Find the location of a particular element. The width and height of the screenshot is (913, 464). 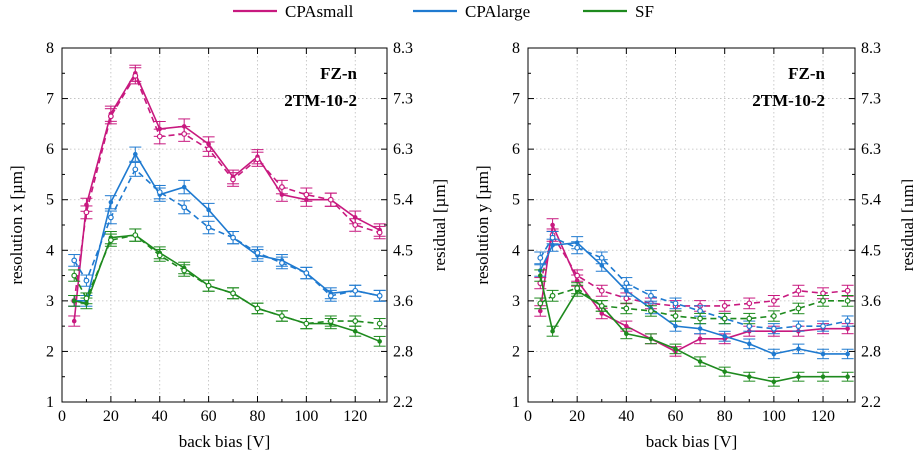

right-y-tick-label: 1 is located at coordinates (516, 402).